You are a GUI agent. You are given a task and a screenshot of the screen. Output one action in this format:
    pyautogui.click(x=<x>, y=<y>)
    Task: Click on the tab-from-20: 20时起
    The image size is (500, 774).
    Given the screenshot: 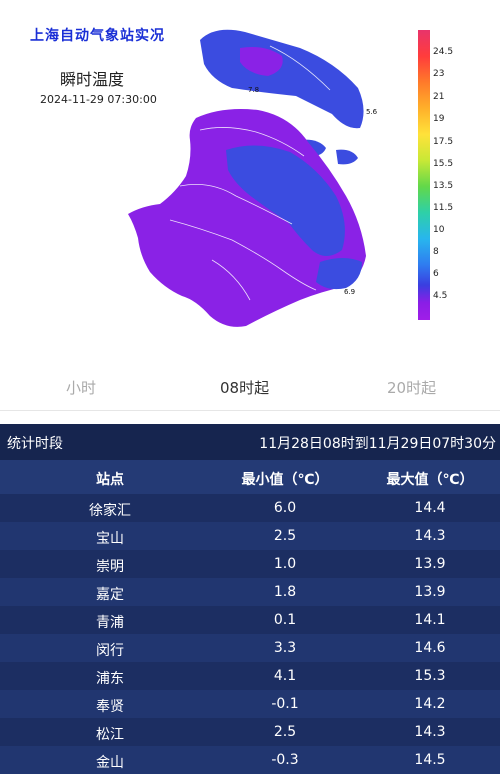 What is the action you would take?
    pyautogui.click(x=412, y=388)
    